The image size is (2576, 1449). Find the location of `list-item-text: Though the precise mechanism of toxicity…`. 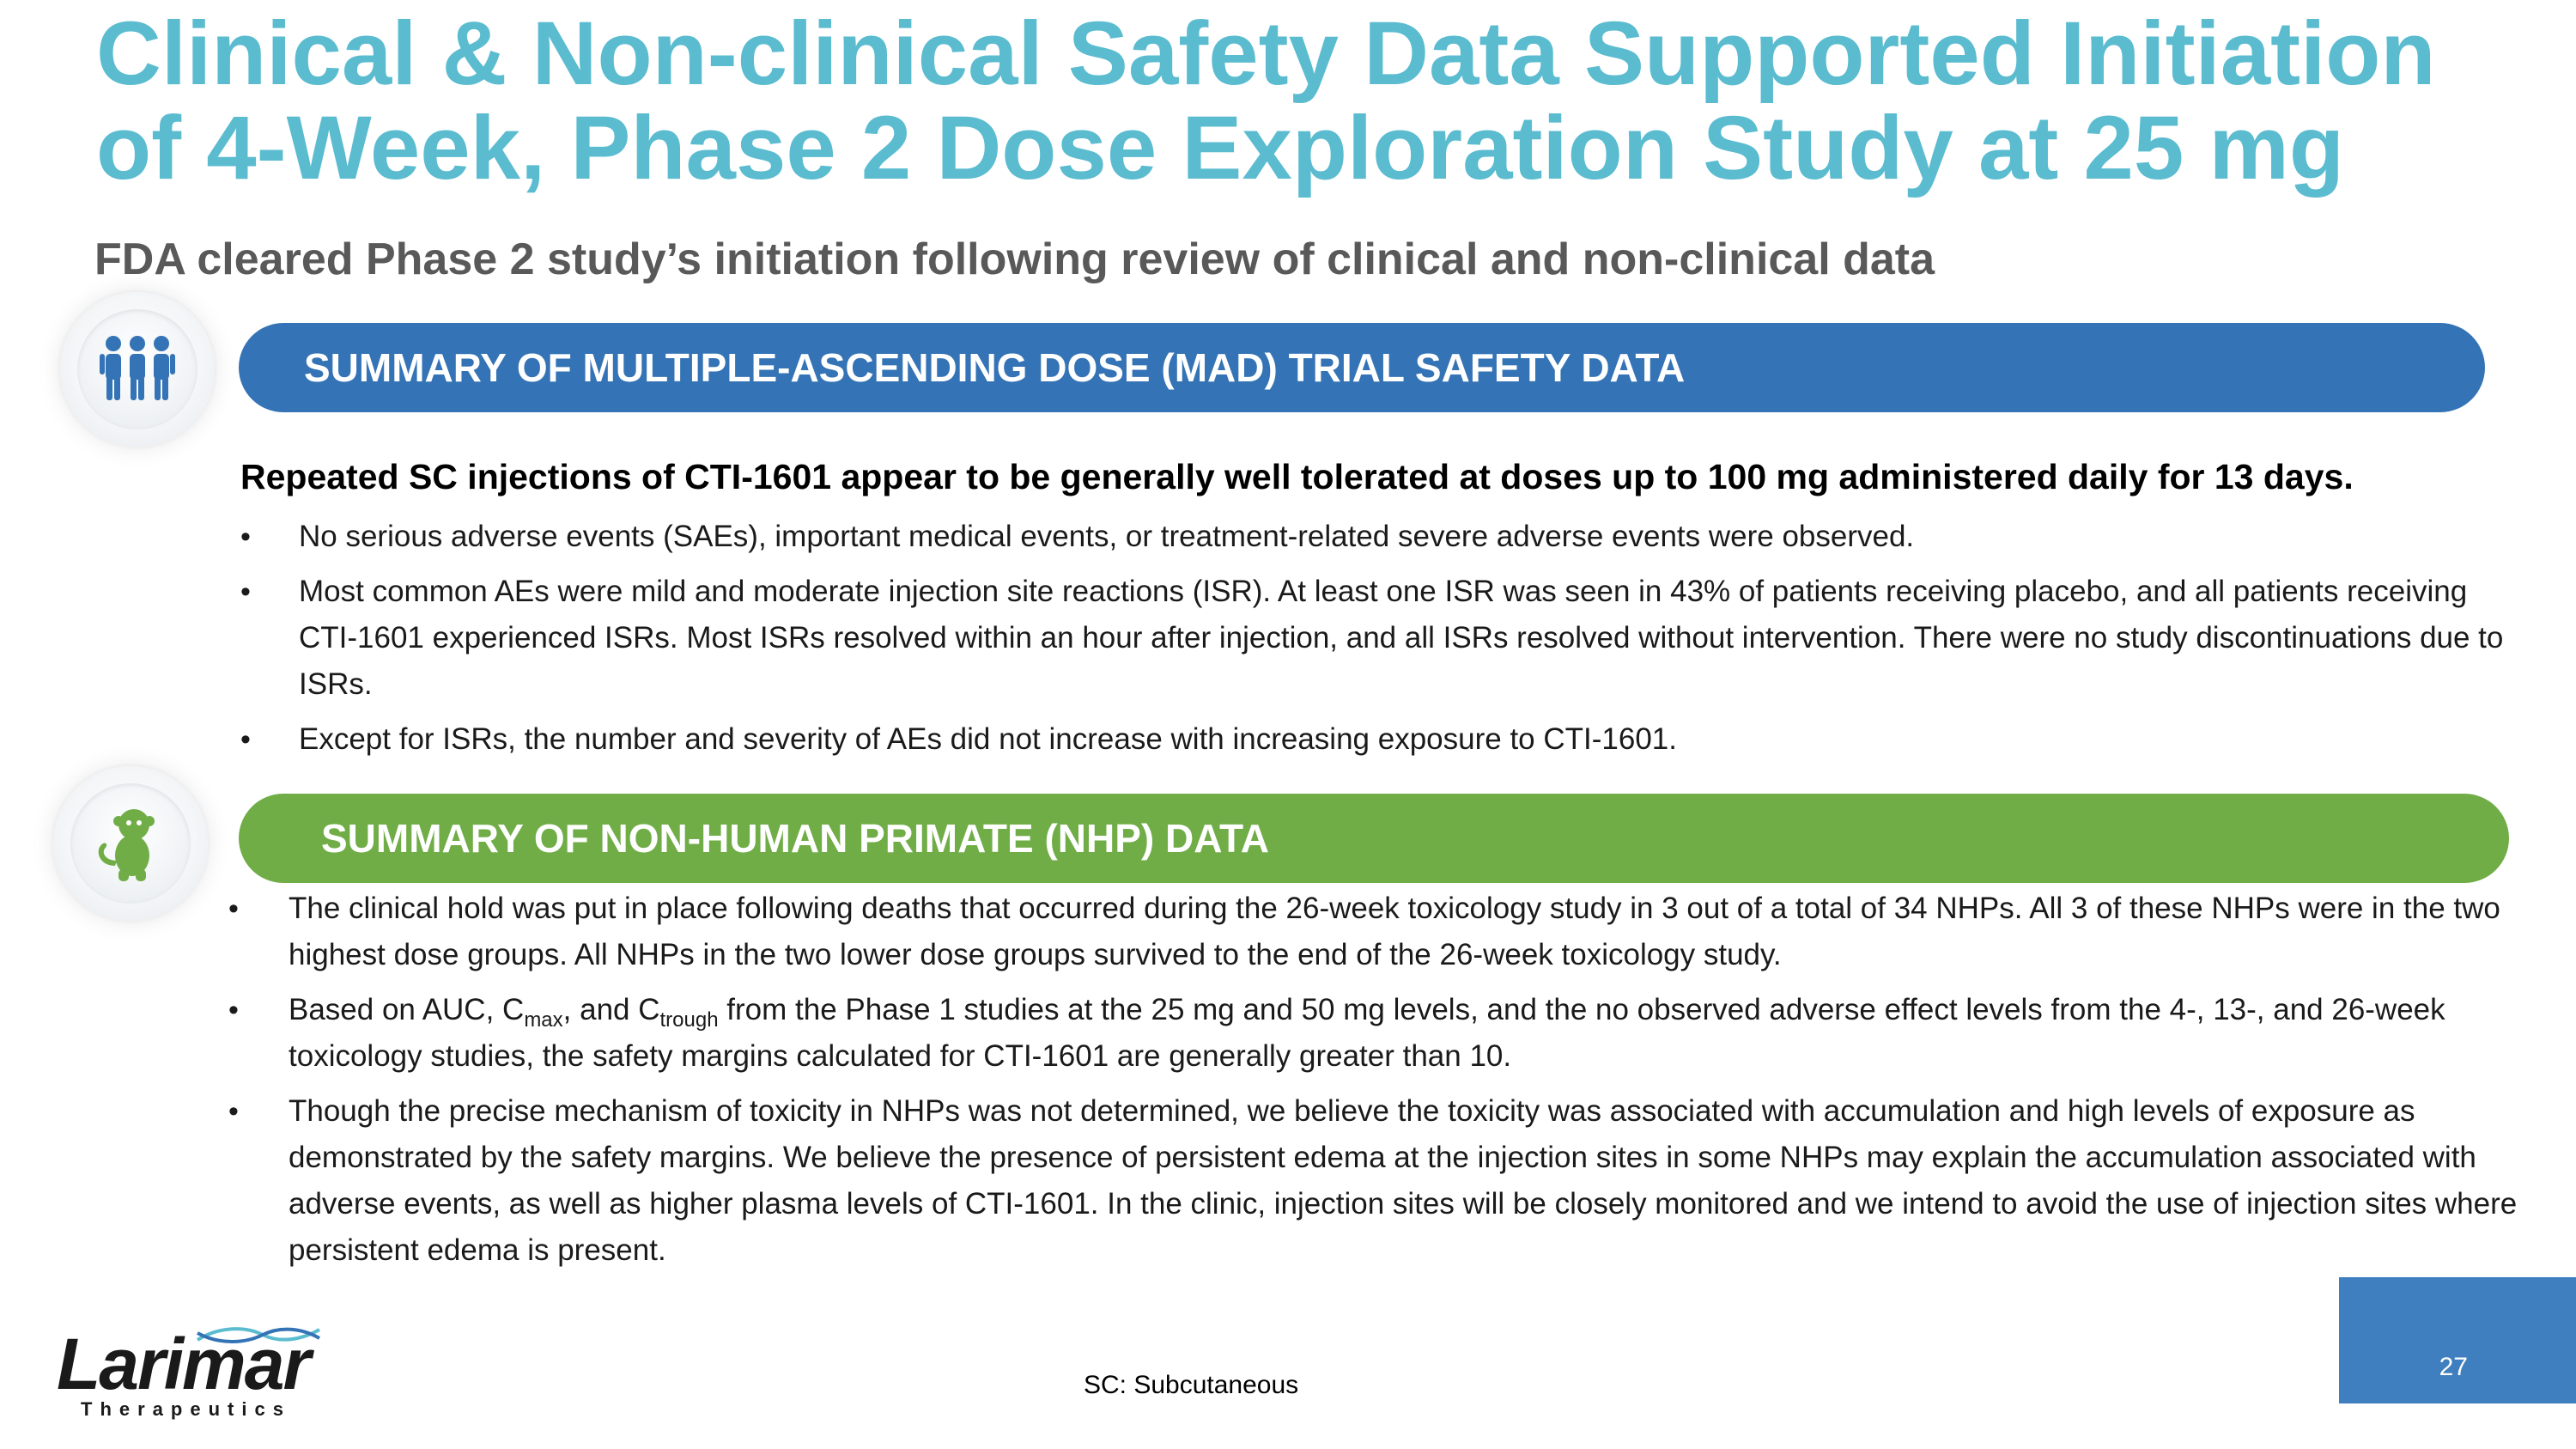

list-item-text: Though the precise mechanism of toxicity… is located at coordinates (1404, 1180).